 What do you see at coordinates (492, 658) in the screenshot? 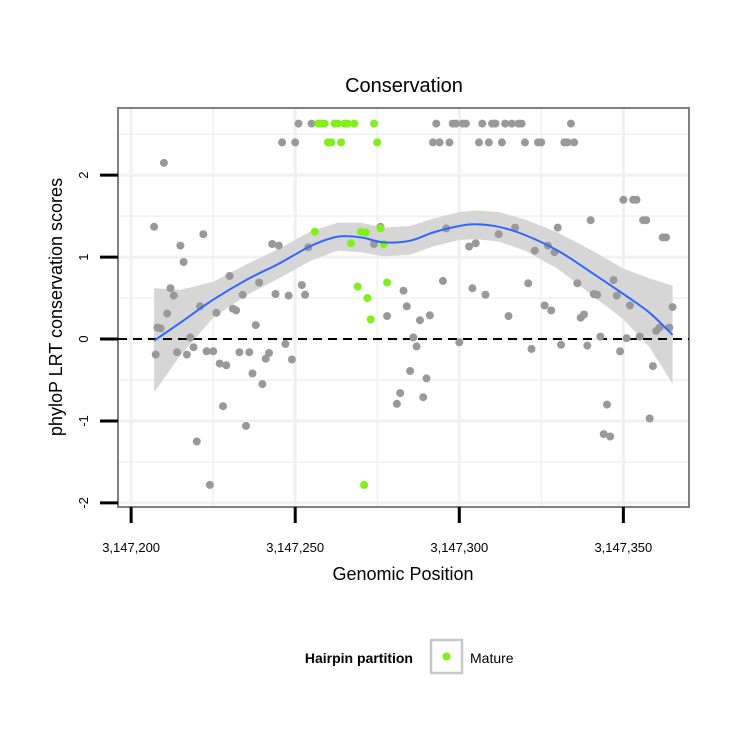
I see `legend-entry-mature: Mature` at bounding box center [492, 658].